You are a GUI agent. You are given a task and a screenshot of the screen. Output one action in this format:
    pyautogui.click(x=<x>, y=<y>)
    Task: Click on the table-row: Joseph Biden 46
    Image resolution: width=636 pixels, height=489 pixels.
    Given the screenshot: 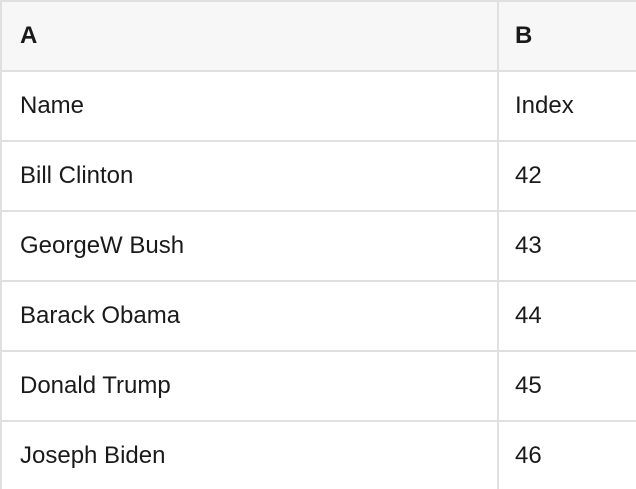 What is the action you would take?
    pyautogui.click(x=319, y=455)
    